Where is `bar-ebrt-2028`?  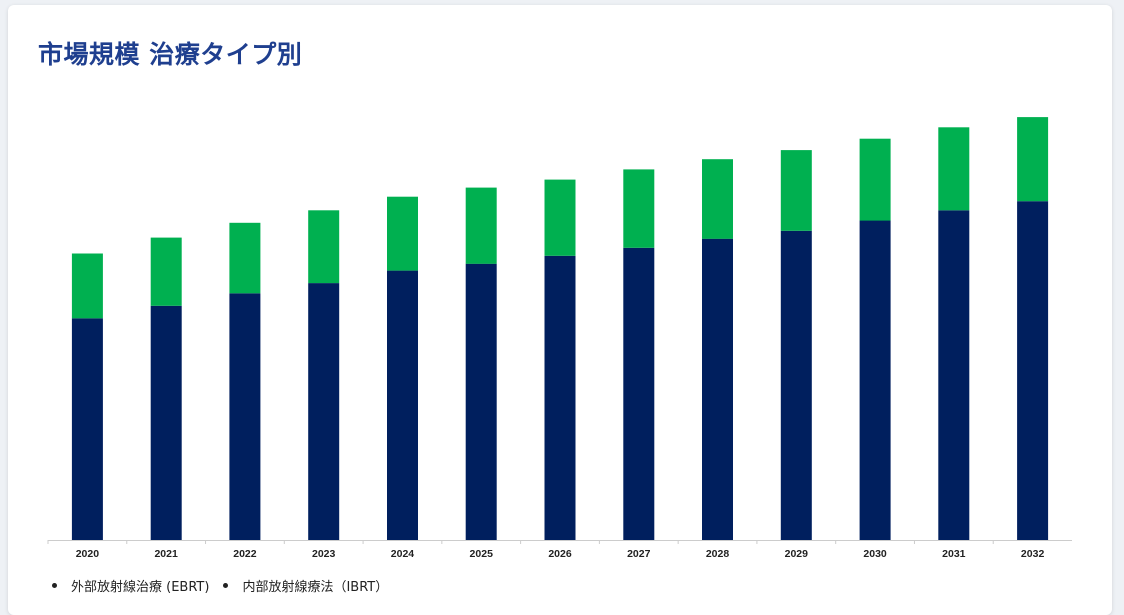
bar-ebrt-2028 is located at coordinates (717, 389).